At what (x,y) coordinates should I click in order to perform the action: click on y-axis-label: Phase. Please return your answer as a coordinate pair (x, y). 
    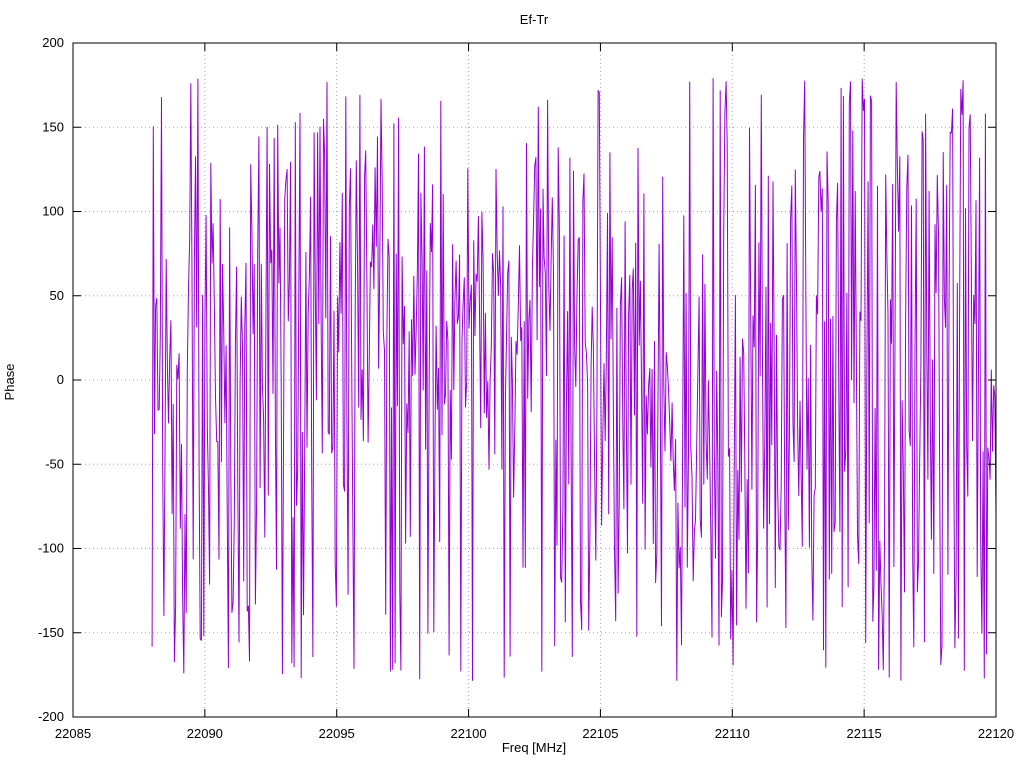
    Looking at the image, I should click on (9, 382).